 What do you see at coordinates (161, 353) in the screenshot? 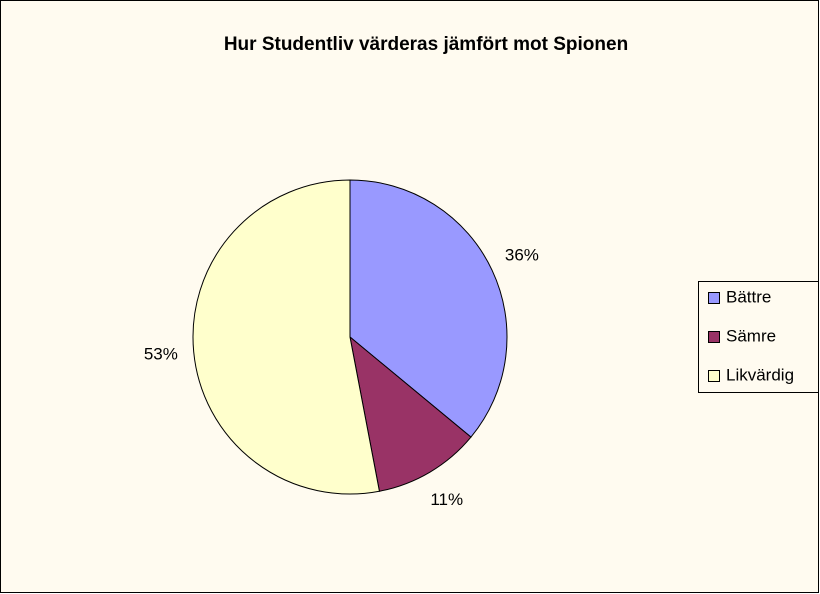
I see `data-label: 53%` at bounding box center [161, 353].